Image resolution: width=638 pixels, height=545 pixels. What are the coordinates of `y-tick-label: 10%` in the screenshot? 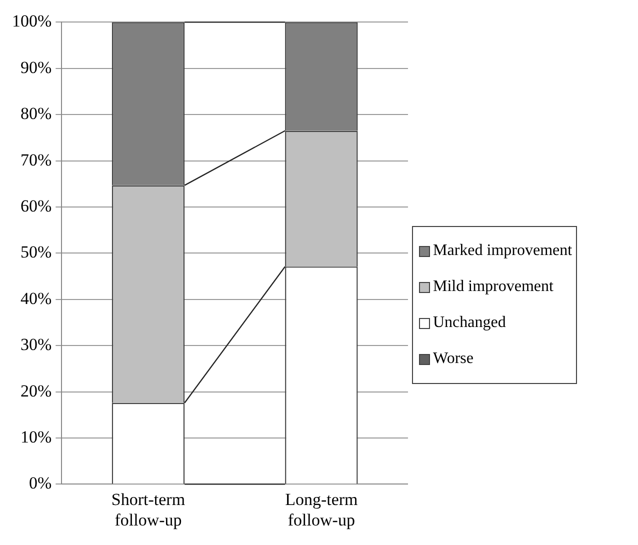 It's located at (36, 436).